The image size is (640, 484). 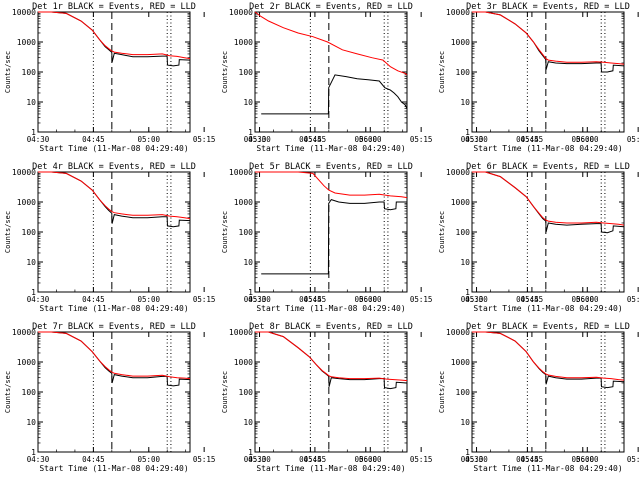 What do you see at coordinates (331, 327) in the screenshot?
I see `panel-title: Det 8r BLACK = Events, RED = LLD` at bounding box center [331, 327].